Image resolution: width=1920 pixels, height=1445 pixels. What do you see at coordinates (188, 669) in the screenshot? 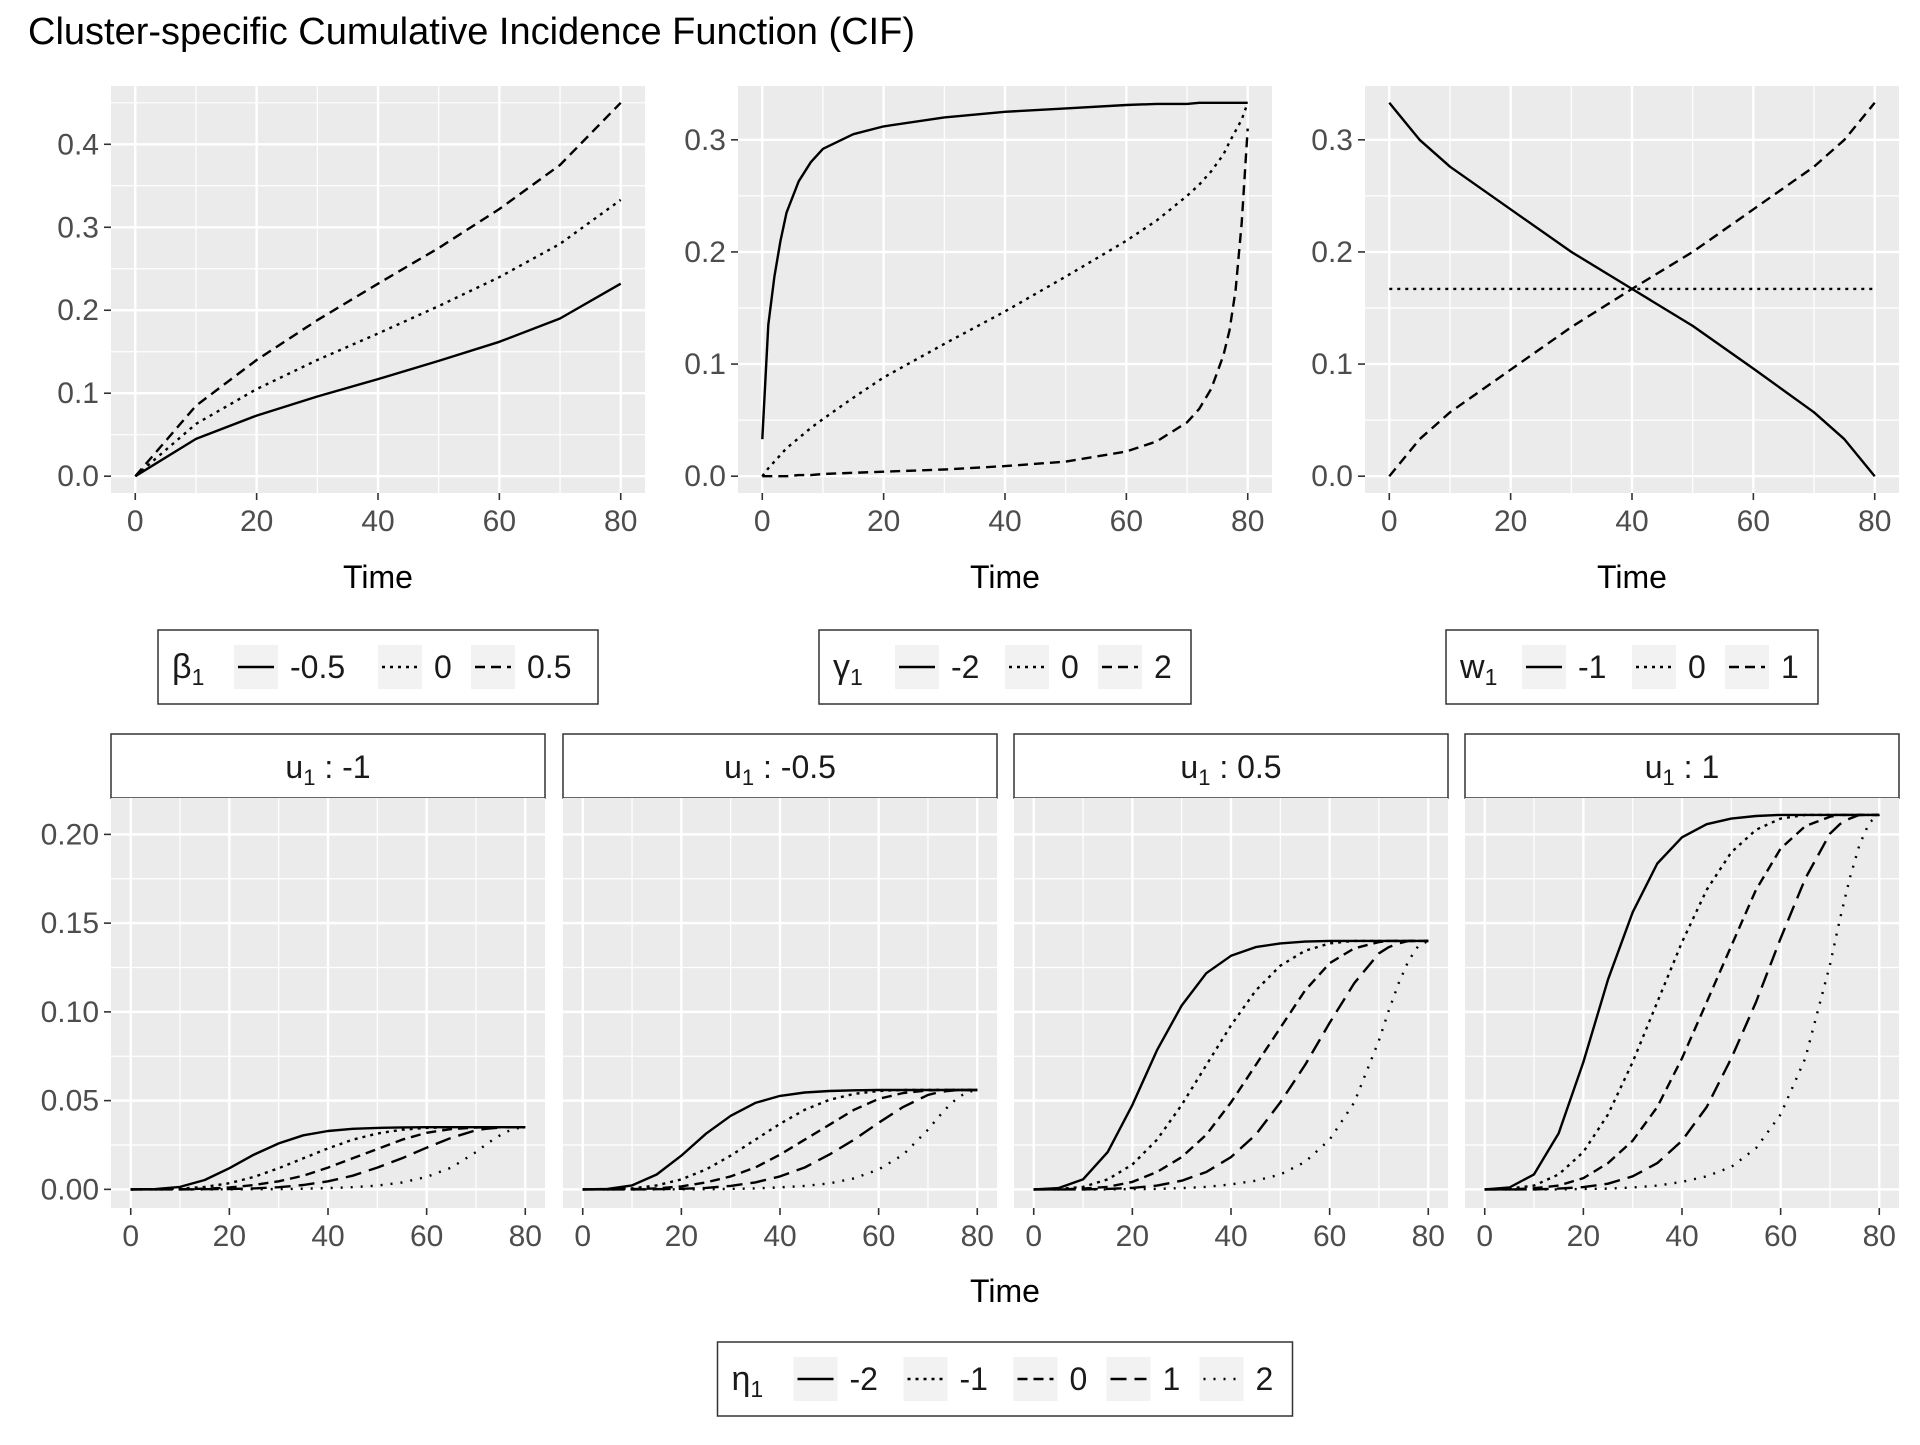
I see `legend-title: β1` at bounding box center [188, 669].